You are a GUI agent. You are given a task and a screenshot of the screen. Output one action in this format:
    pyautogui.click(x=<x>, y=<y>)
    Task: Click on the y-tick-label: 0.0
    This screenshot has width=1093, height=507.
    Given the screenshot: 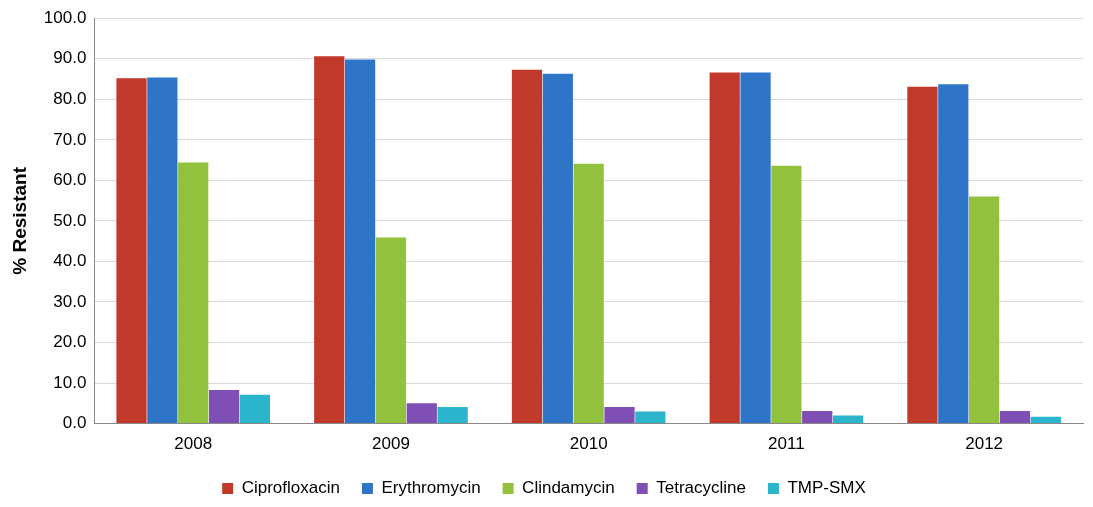 What is the action you would take?
    pyautogui.click(x=74, y=423)
    